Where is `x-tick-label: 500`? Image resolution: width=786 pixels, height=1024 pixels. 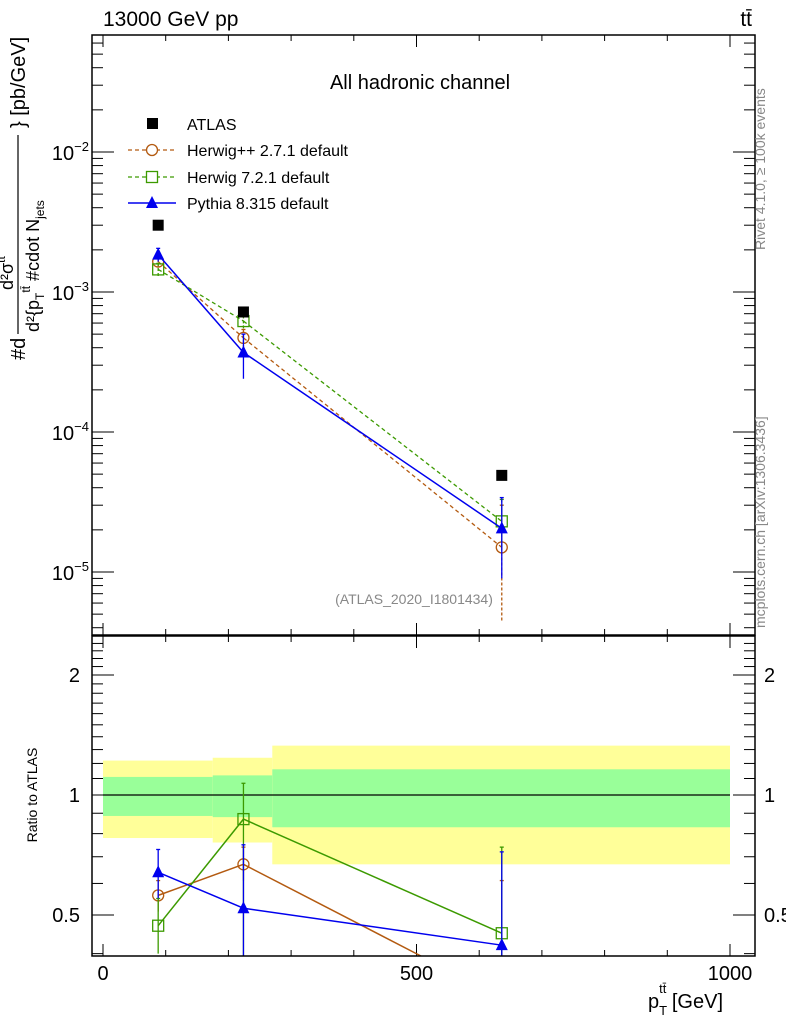 x-tick-label: 500 is located at coordinates (416, 974).